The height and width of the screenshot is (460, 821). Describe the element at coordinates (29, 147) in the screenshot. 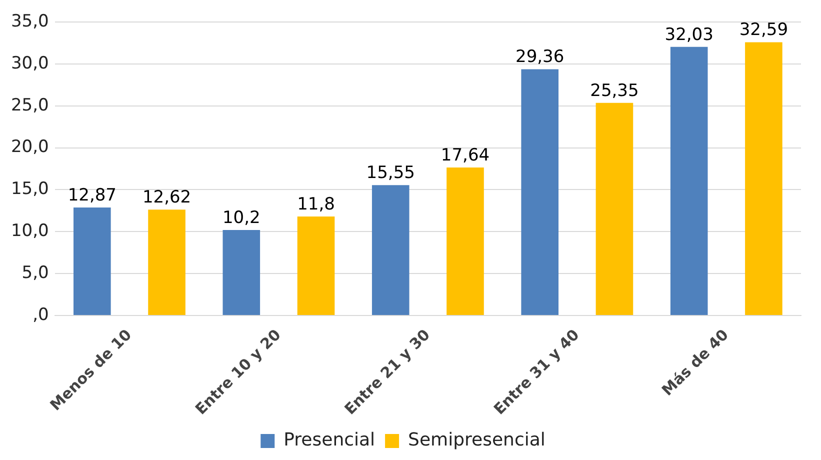

I see `y-tick-label: 20,0` at that location.